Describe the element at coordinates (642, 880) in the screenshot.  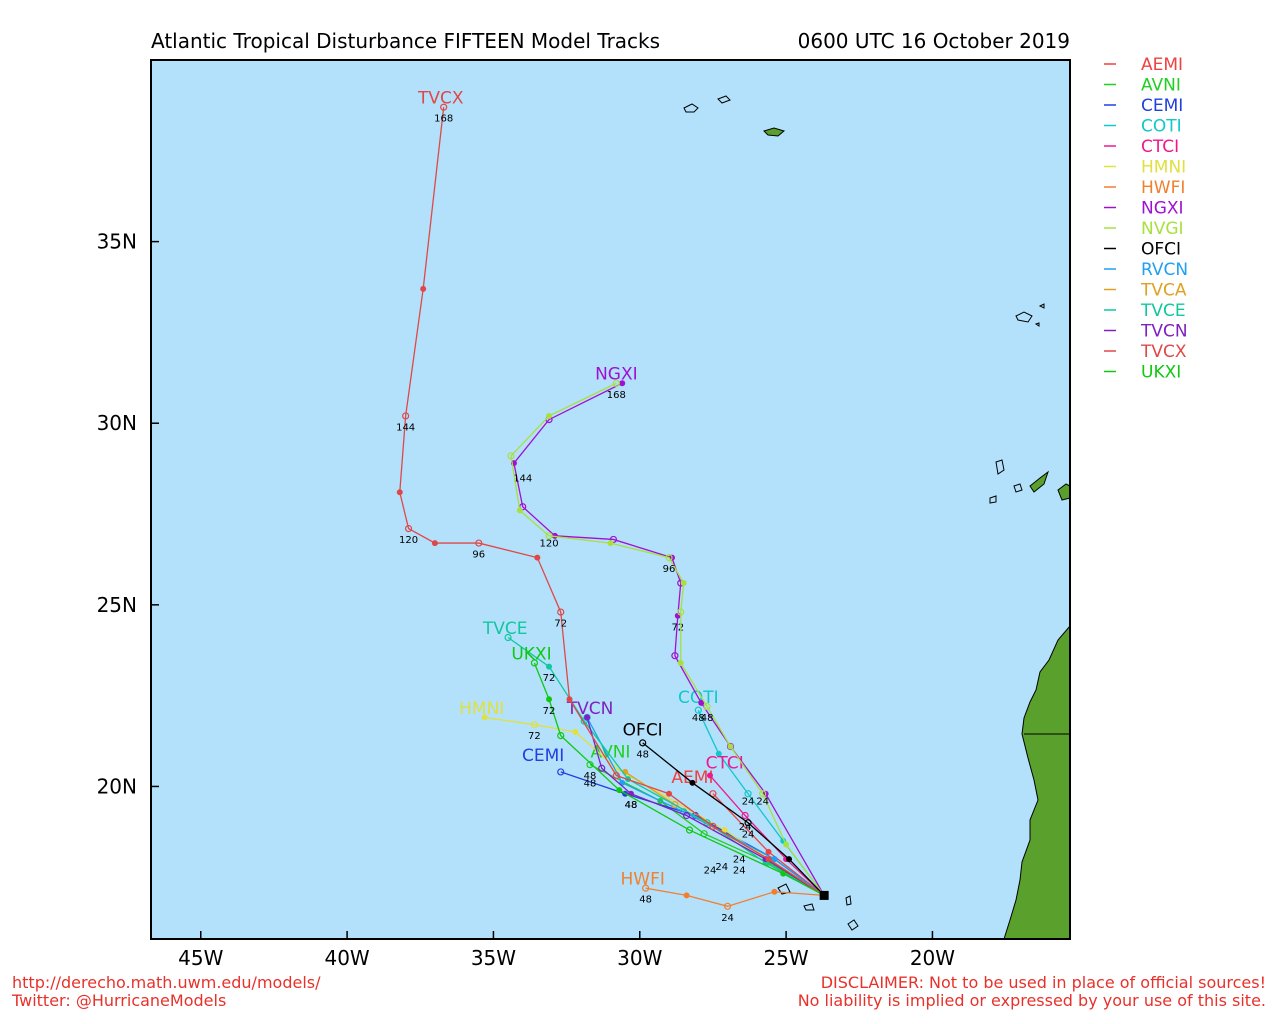
I see `model-label-hwfi: HWFI` at that location.